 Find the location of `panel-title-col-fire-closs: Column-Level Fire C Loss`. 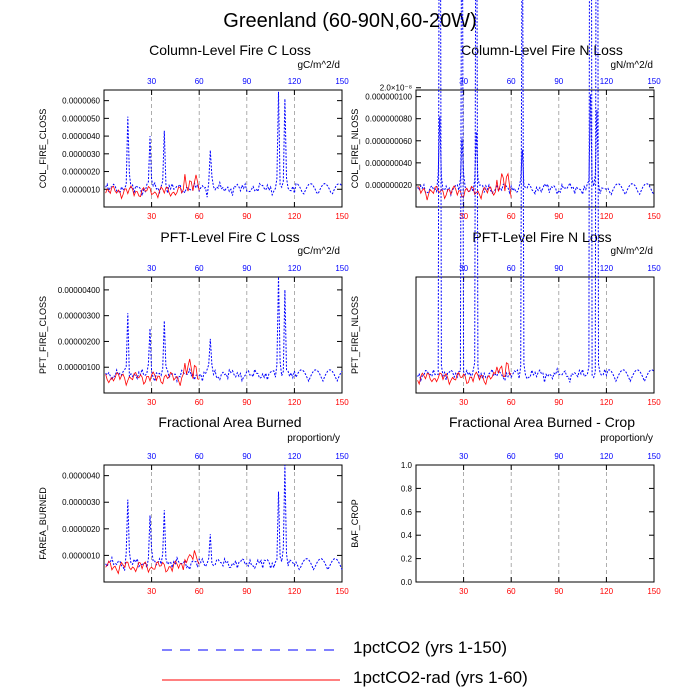

panel-title-col-fire-closs: Column-Level Fire C Loss is located at coordinates (230, 50).